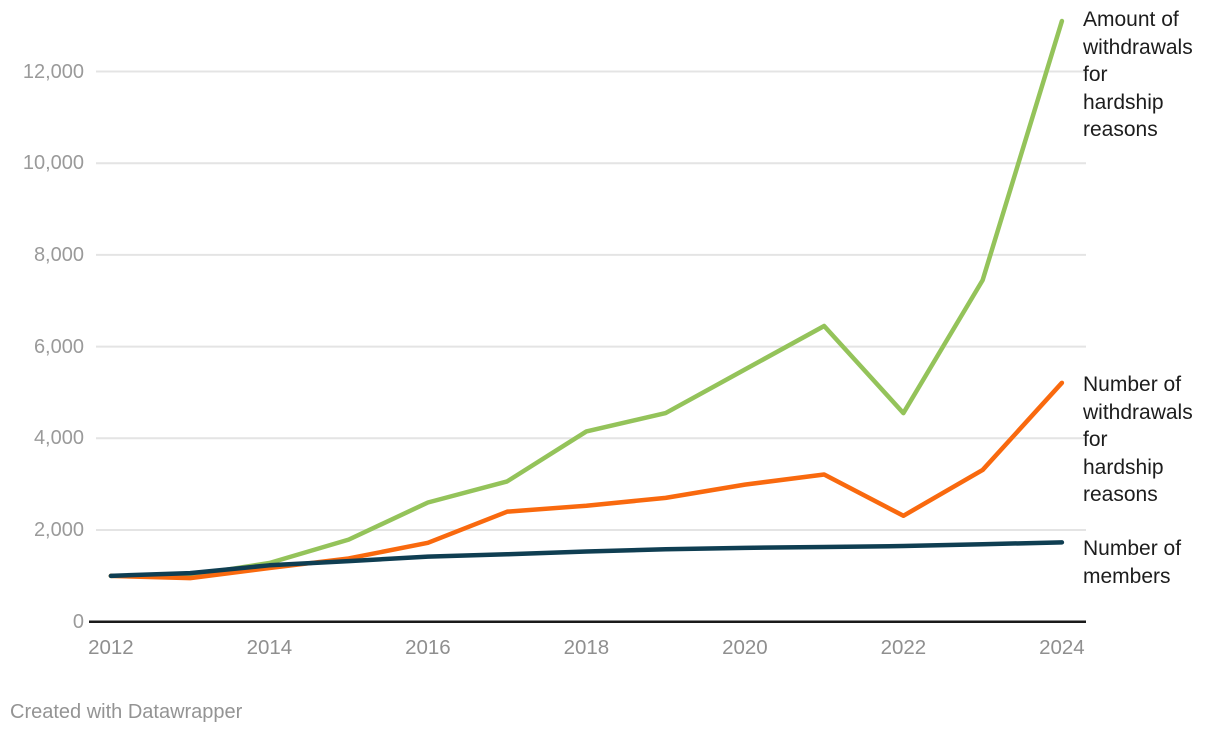  I want to click on line-number-of-members, so click(586, 559).